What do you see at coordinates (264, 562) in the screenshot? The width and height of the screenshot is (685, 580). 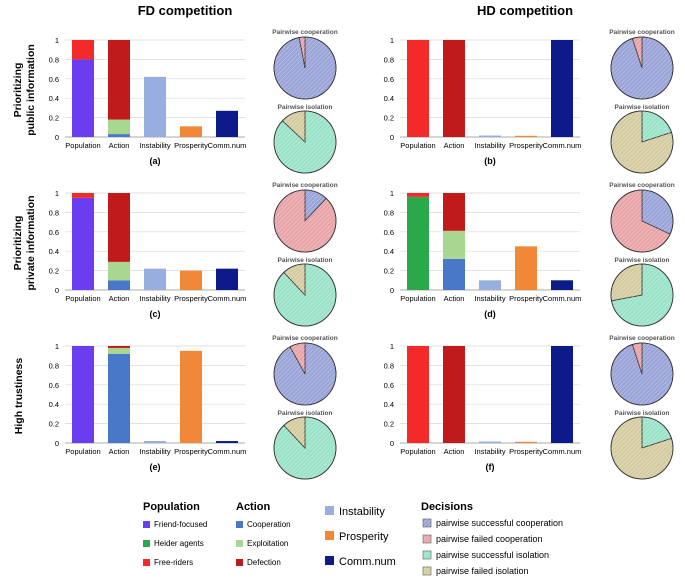 I see `legend-label-action: Defection` at bounding box center [264, 562].